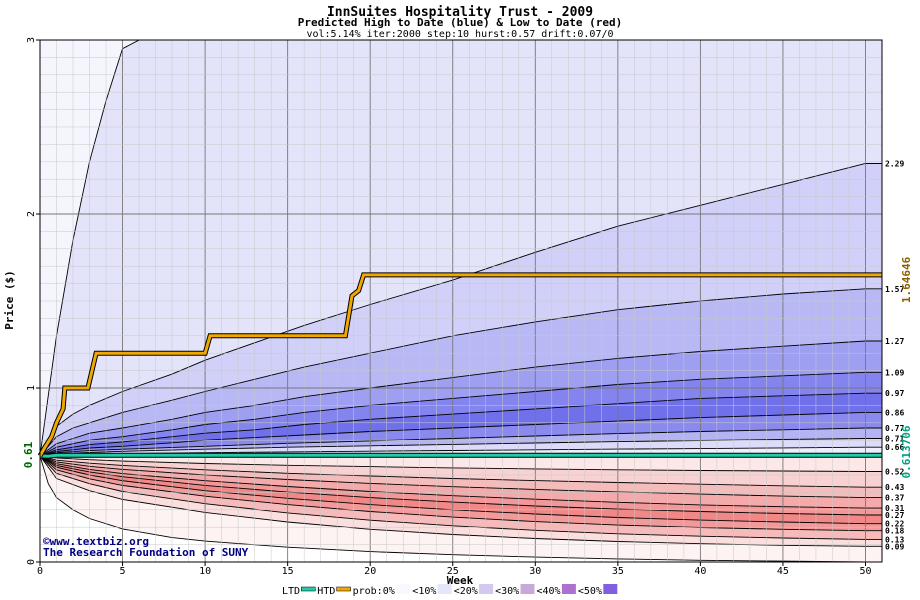 The height and width of the screenshot is (600, 920). What do you see at coordinates (894, 508) in the screenshot?
I see `percentile-label: 0.31` at bounding box center [894, 508].